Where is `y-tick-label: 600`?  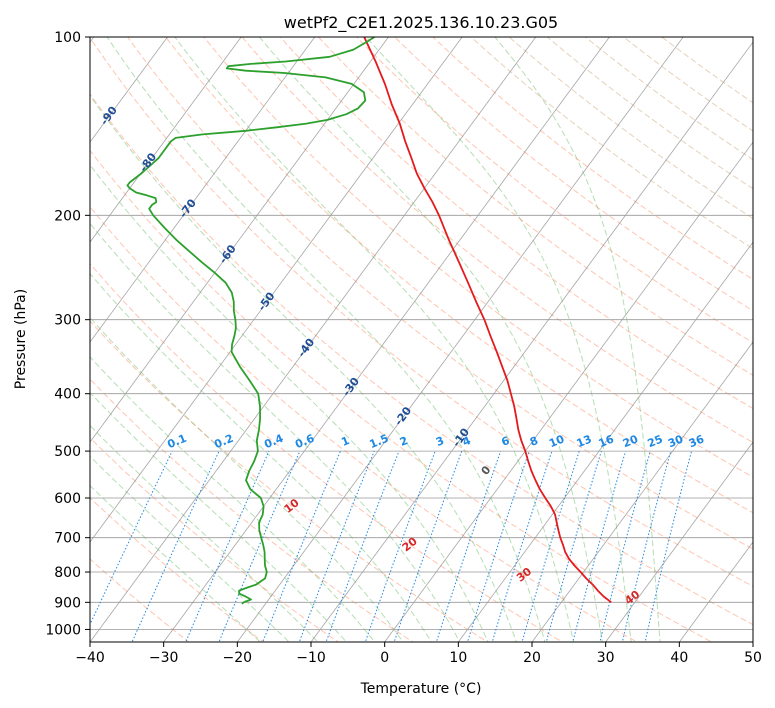 y-tick-label: 600 is located at coordinates (67, 499).